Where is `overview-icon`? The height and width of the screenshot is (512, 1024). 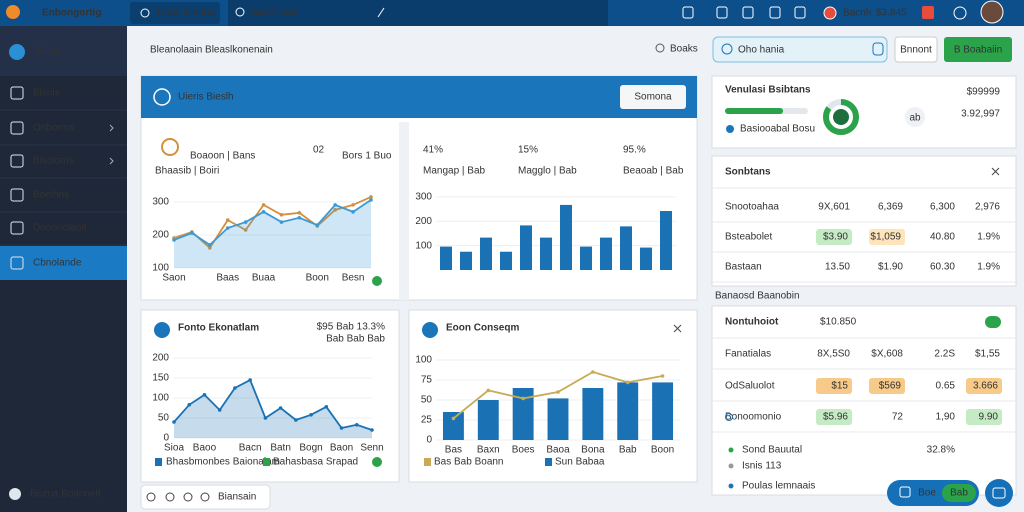 overview-icon is located at coordinates (162, 97).